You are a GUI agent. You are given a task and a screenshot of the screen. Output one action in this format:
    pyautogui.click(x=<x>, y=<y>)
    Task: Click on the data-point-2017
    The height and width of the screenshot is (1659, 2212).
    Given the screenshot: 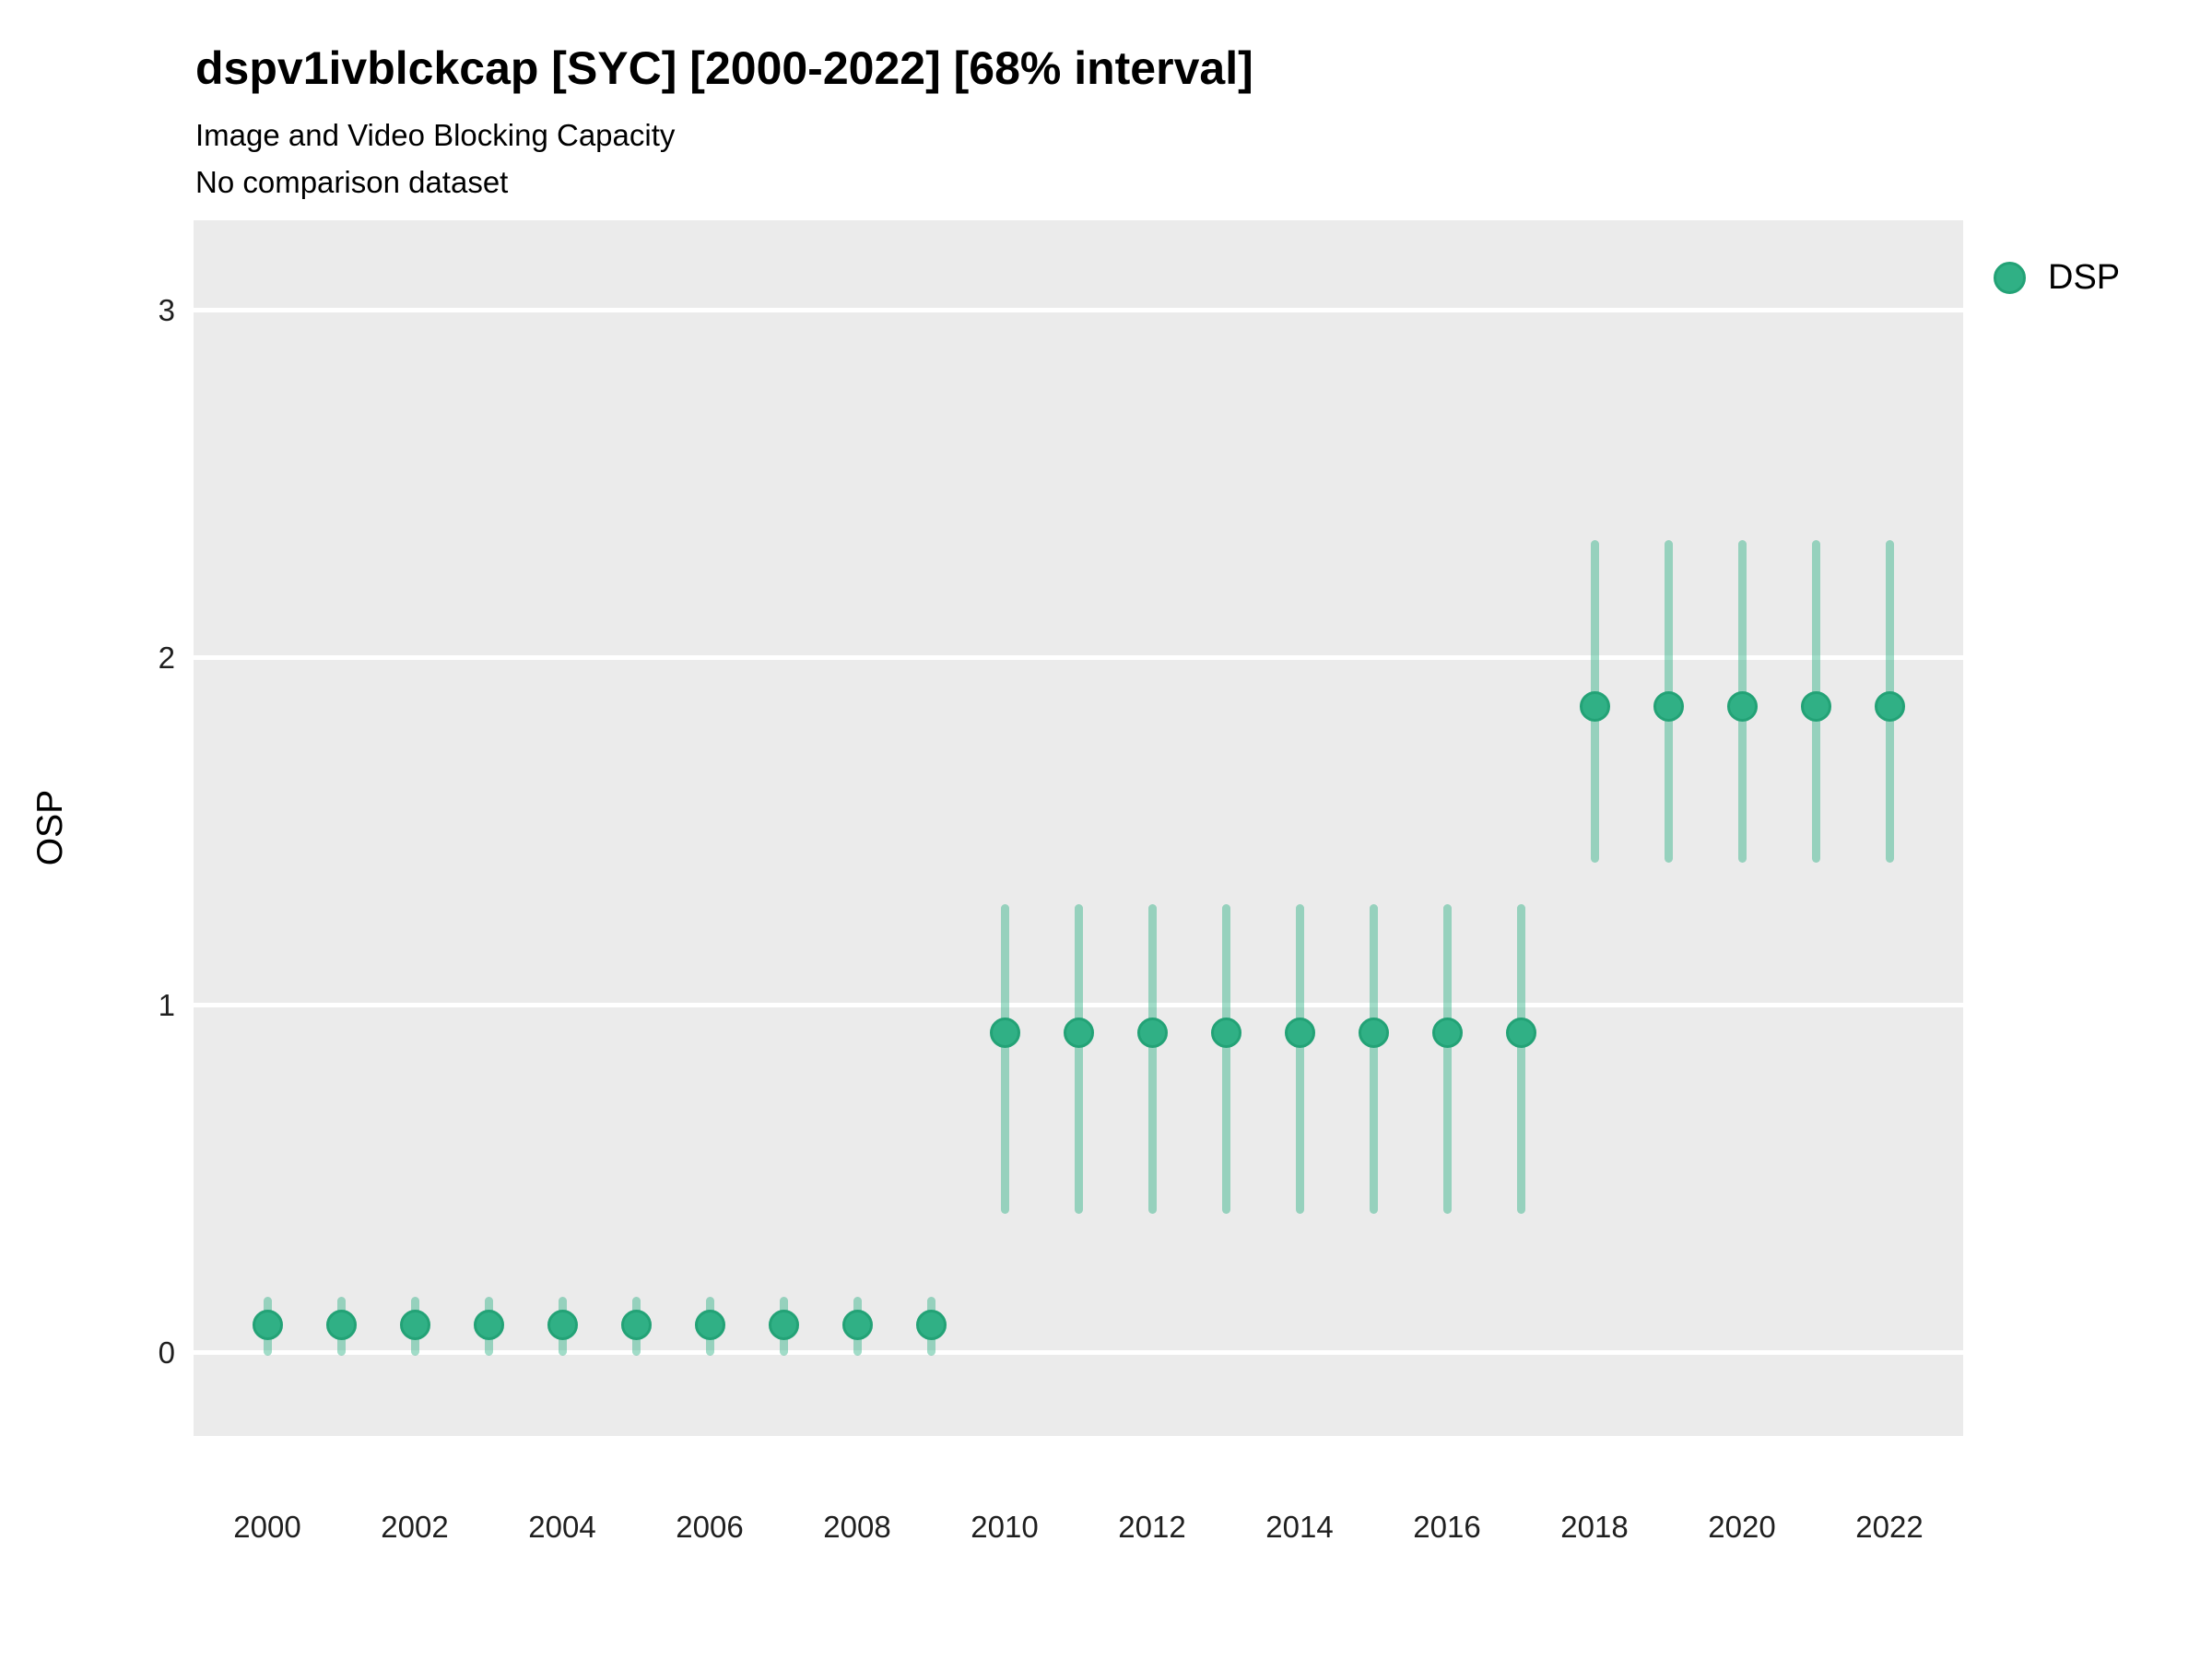 What is the action you would take?
    pyautogui.click(x=1520, y=1033)
    